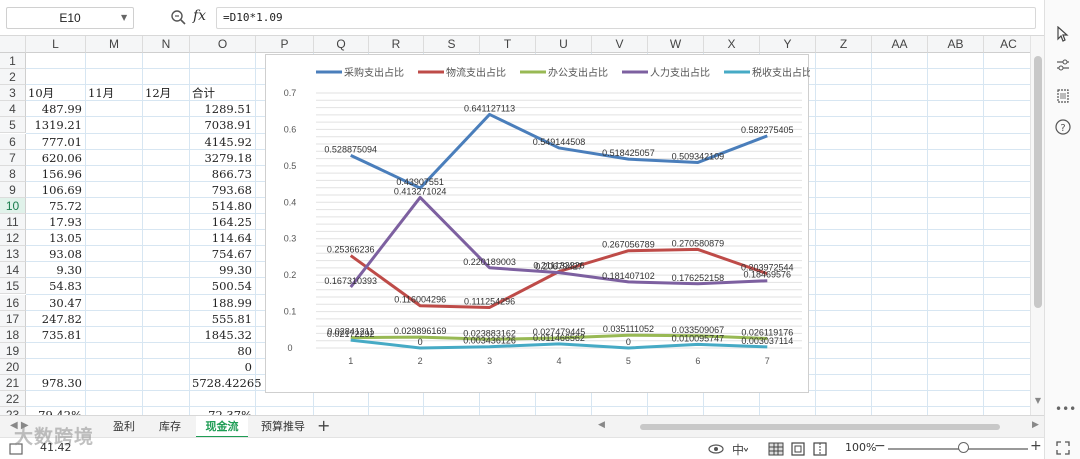  Describe the element at coordinates (55, 411) in the screenshot. I see `cell-l23: 79.42%` at that location.